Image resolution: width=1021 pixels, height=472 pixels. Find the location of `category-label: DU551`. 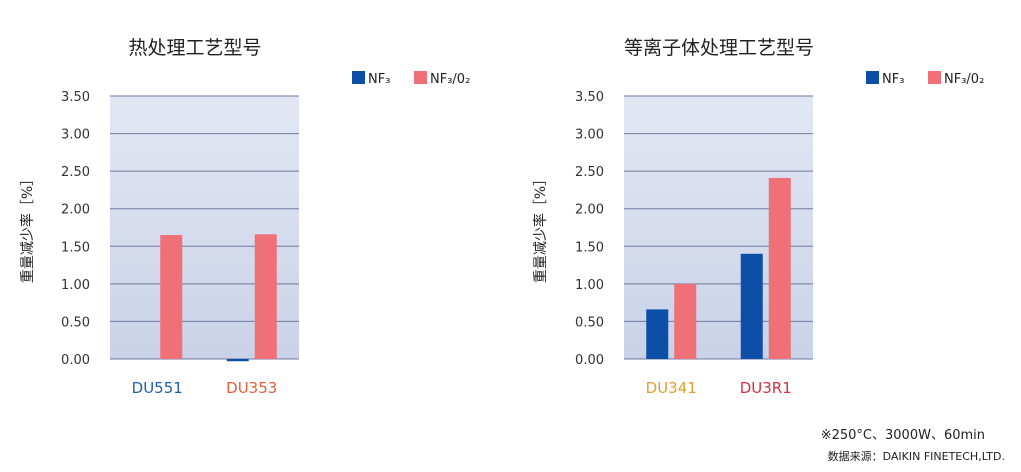

category-label: DU551 is located at coordinates (157, 388).